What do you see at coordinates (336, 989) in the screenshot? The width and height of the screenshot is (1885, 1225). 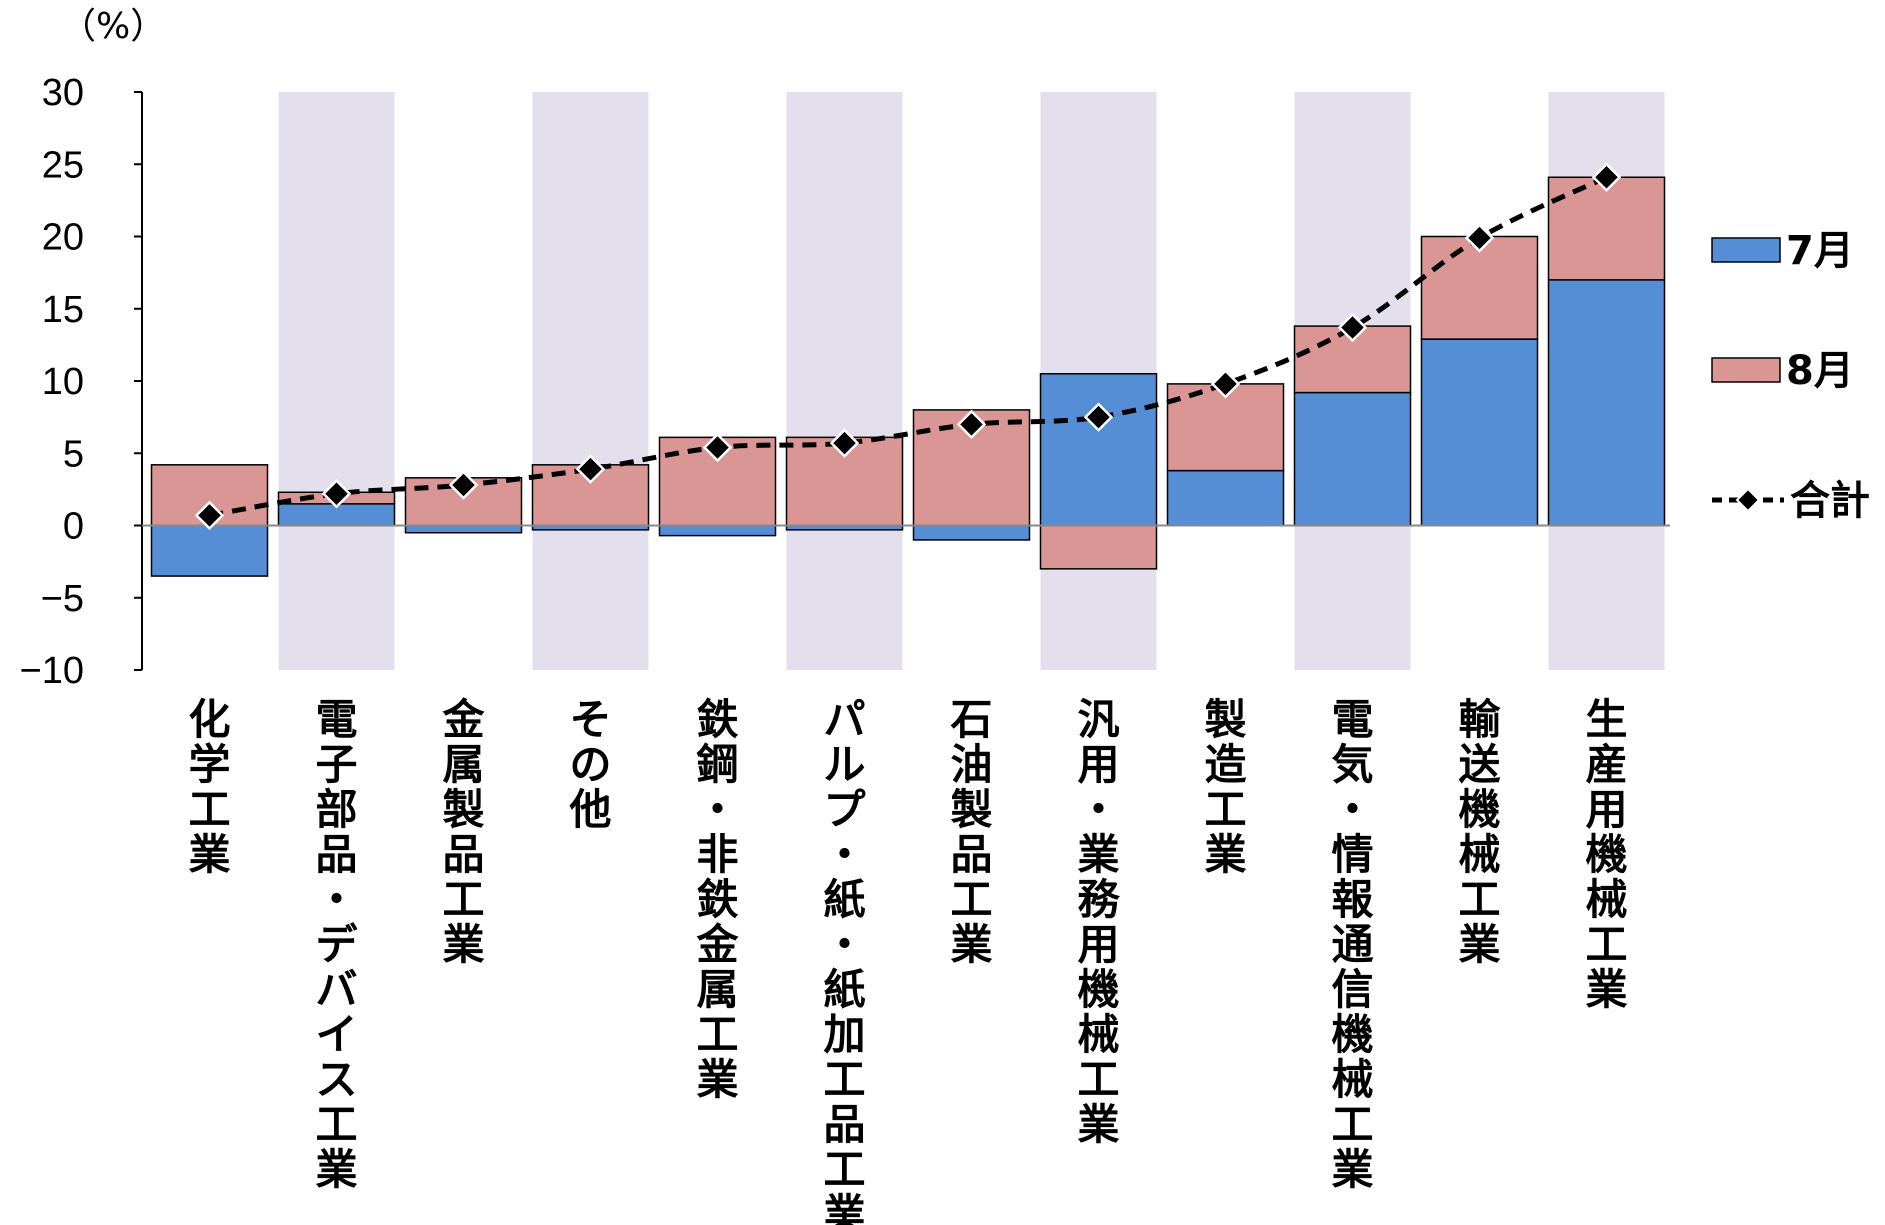 I see `category-label-char: バ` at bounding box center [336, 989].